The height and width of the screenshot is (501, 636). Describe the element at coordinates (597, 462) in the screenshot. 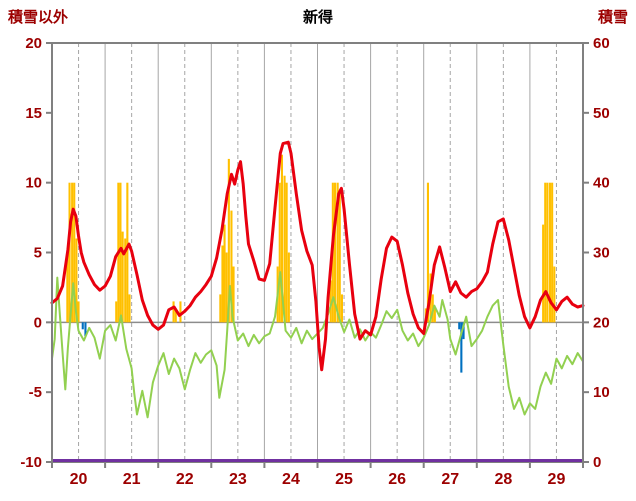

I see `y-right-tick-label: 0` at that location.